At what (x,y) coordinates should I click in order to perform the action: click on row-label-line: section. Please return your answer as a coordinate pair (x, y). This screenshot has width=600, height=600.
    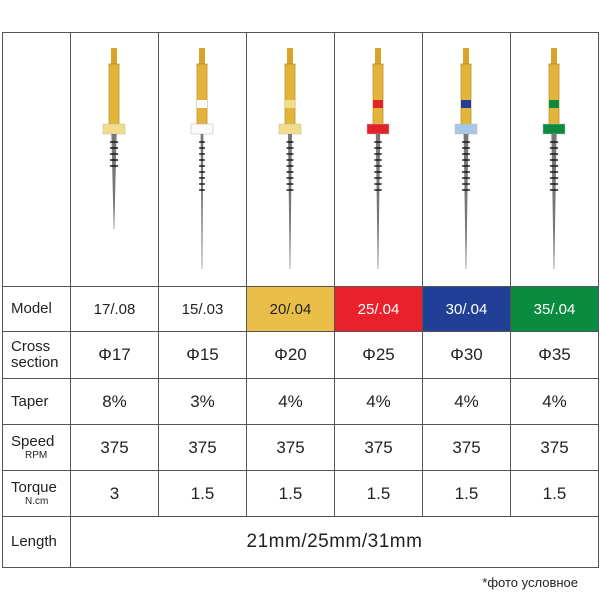
    Looking at the image, I should click on (35, 362).